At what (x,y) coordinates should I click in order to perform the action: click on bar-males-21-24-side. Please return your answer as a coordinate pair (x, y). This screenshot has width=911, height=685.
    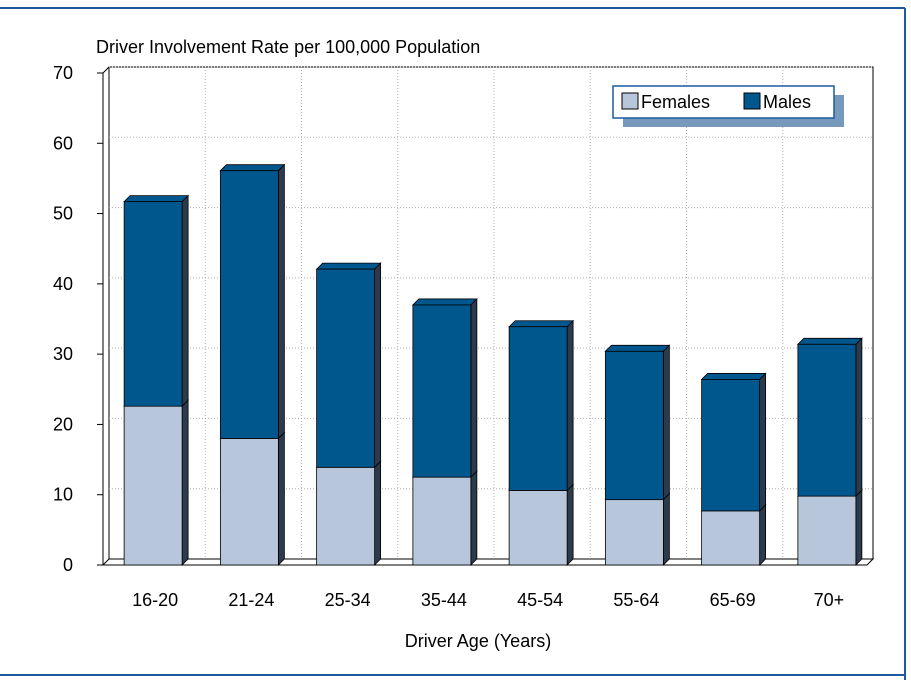
    Looking at the image, I should click on (281, 301).